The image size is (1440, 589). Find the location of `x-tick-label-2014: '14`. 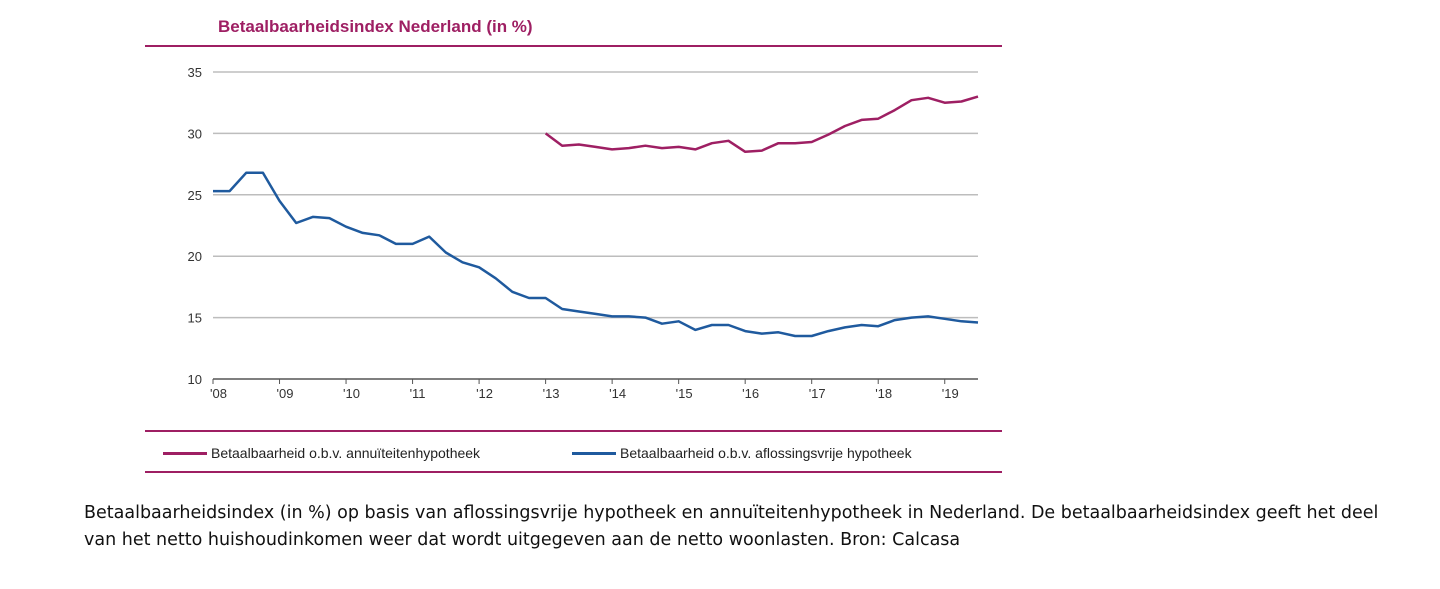

x-tick-label-2014: '14 is located at coordinates (617, 393).